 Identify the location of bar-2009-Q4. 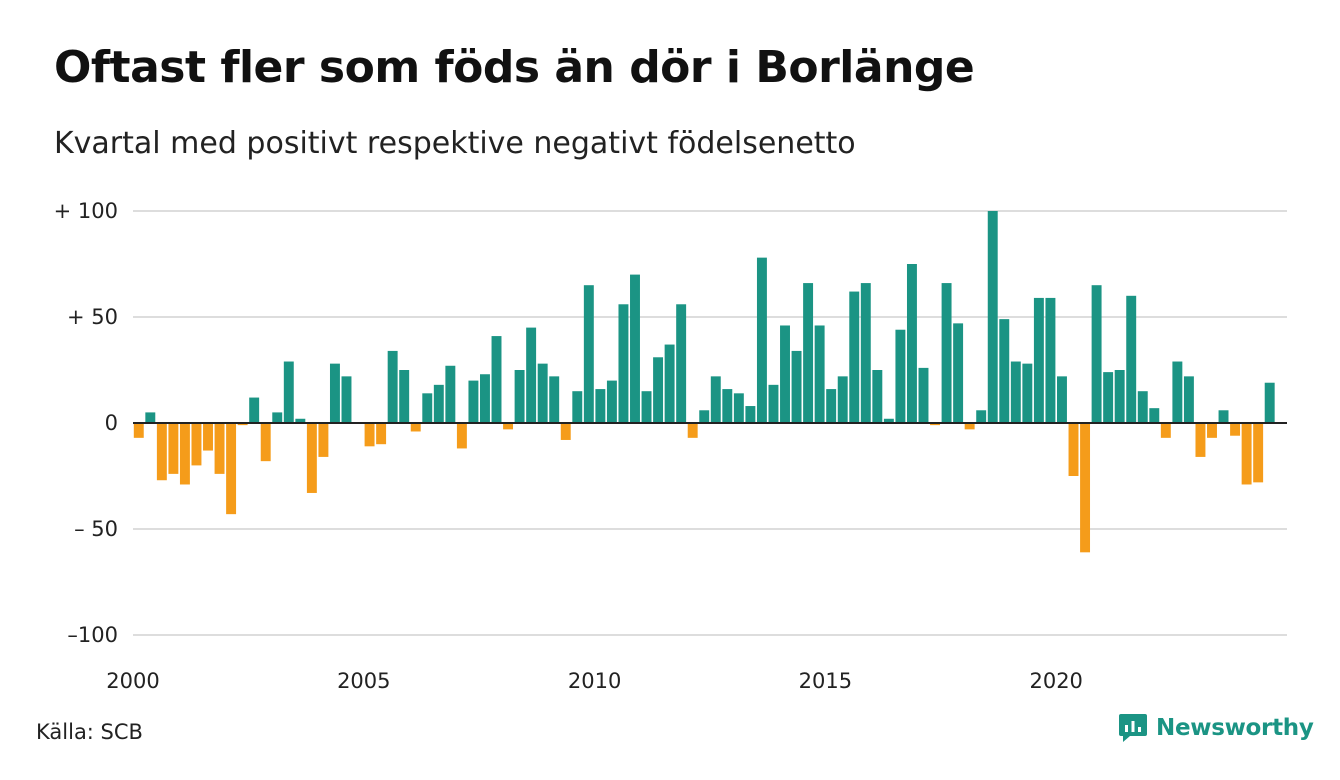
(588, 354).